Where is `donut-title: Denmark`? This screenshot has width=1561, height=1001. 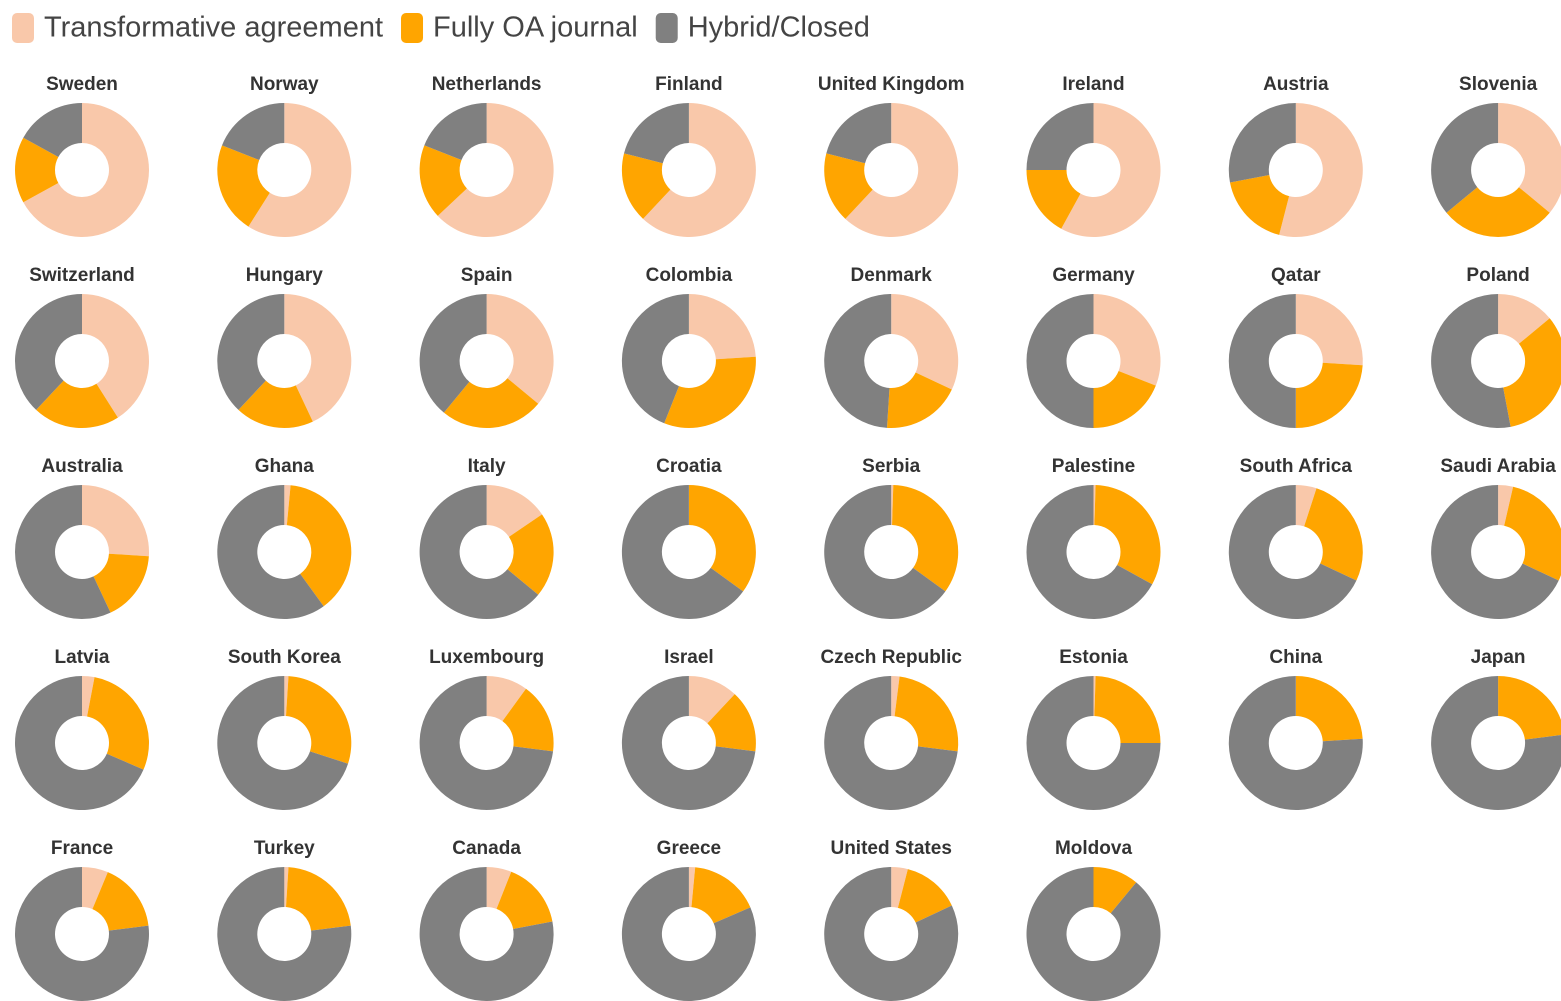
donut-title: Denmark is located at coordinates (892, 275).